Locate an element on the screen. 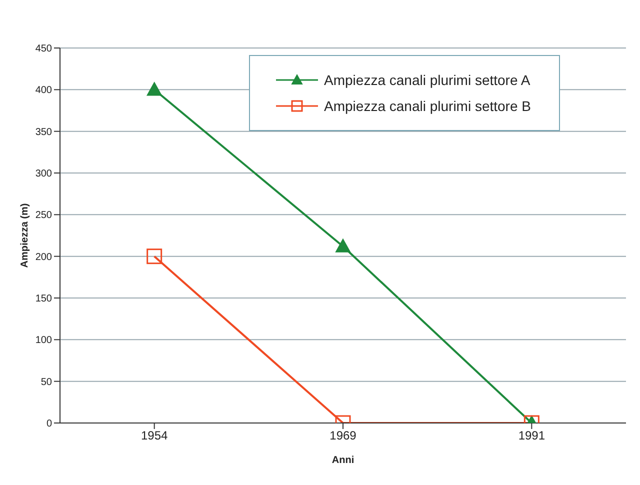 Image resolution: width=640 pixels, height=485 pixels. y-tick-label: 100 is located at coordinates (43, 340).